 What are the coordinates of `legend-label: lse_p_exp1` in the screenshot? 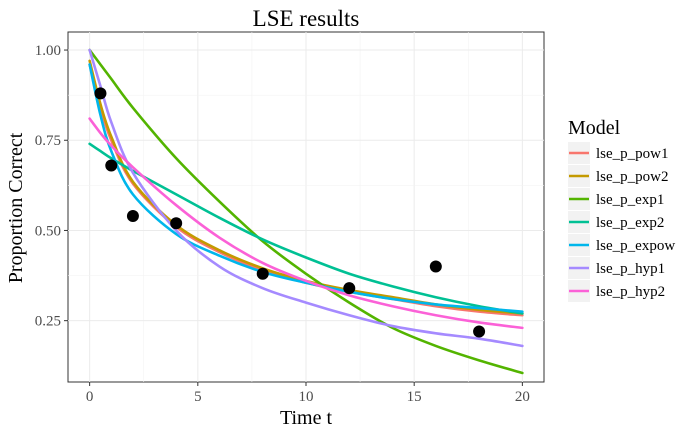 It's located at (630, 200).